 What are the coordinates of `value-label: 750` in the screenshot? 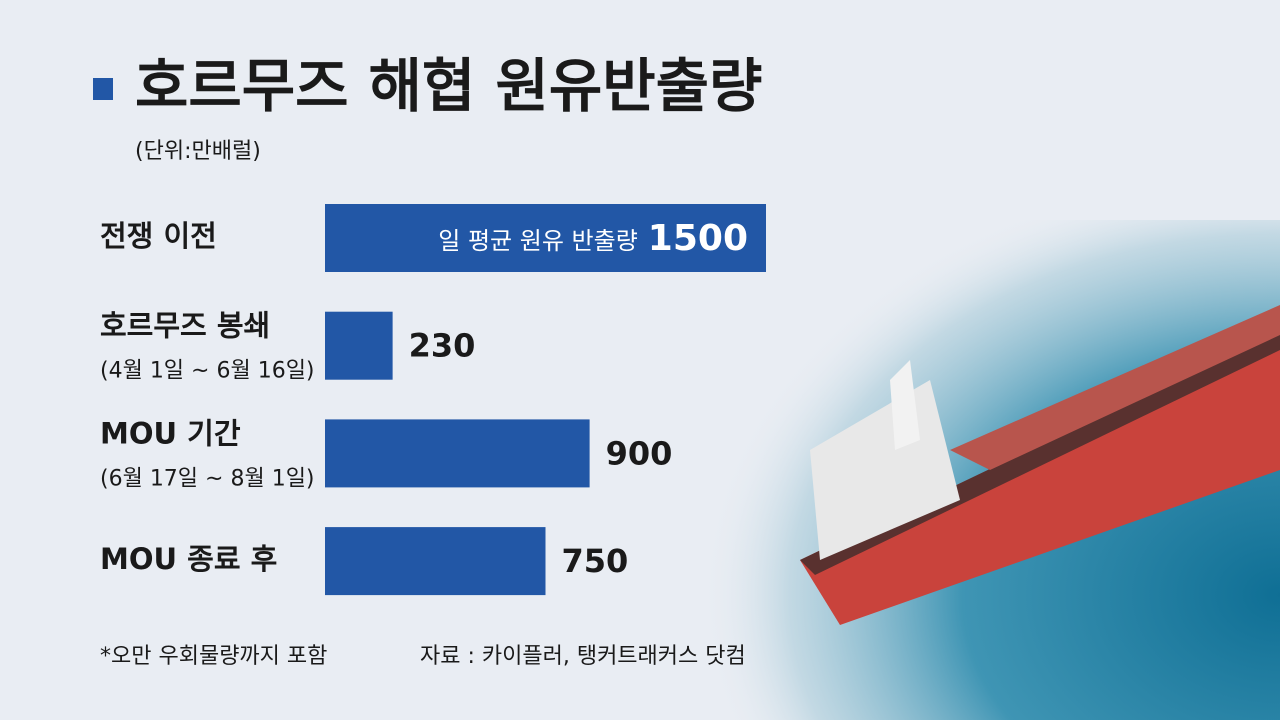 It's located at (595, 561).